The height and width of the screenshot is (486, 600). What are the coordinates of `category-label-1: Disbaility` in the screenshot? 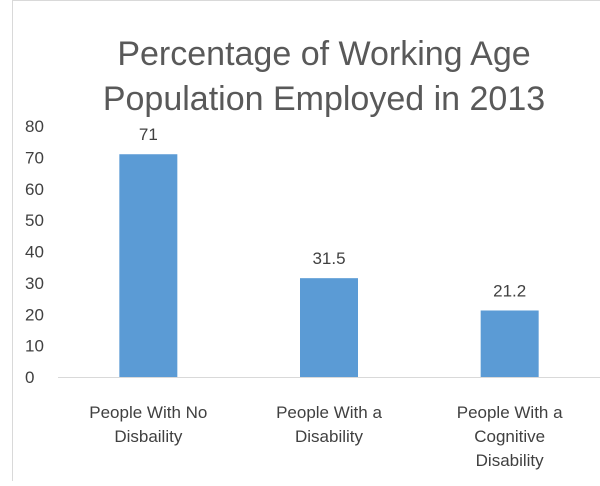 It's located at (148, 436).